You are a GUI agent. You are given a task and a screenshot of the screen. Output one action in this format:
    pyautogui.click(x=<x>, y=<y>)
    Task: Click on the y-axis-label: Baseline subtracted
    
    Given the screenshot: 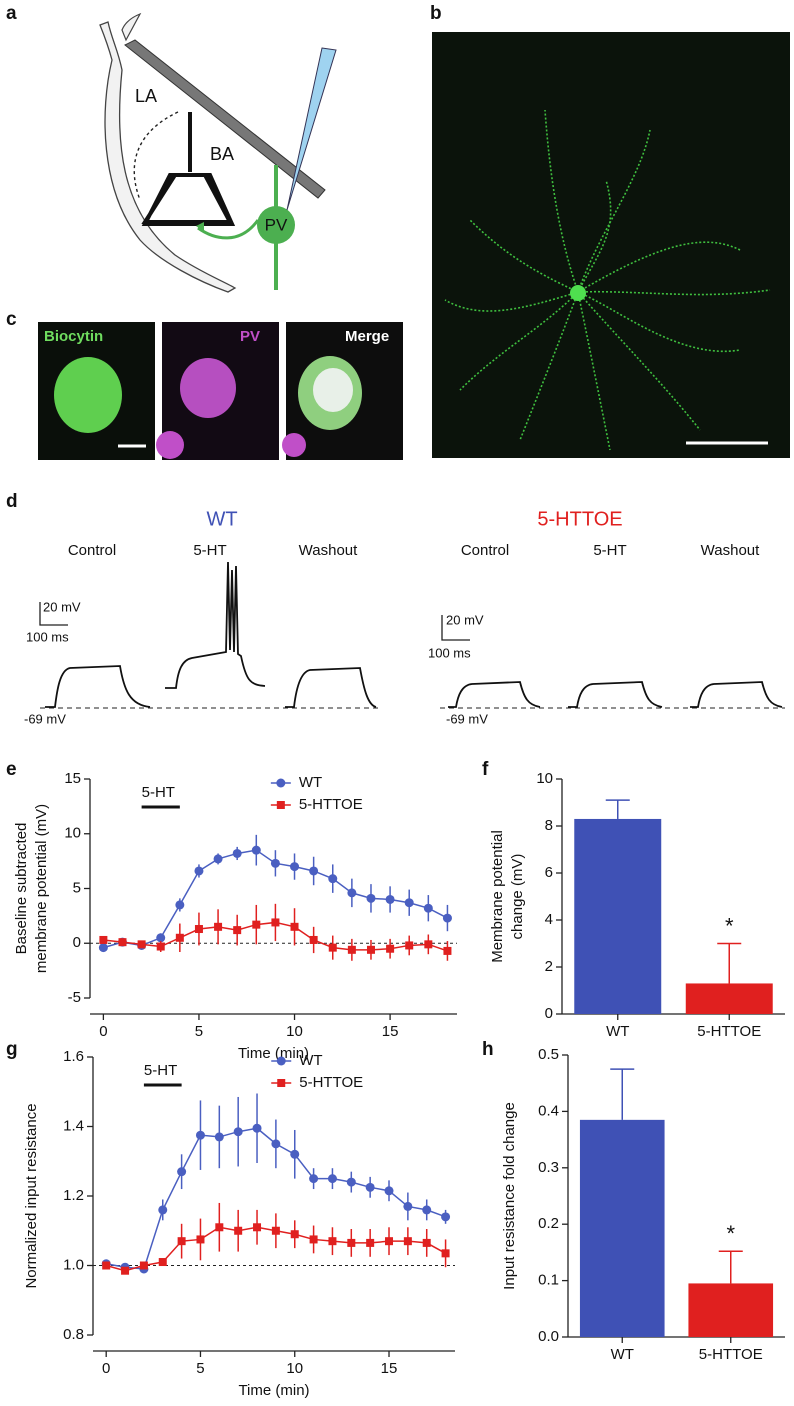 What is the action you would take?
    pyautogui.click(x=21, y=889)
    